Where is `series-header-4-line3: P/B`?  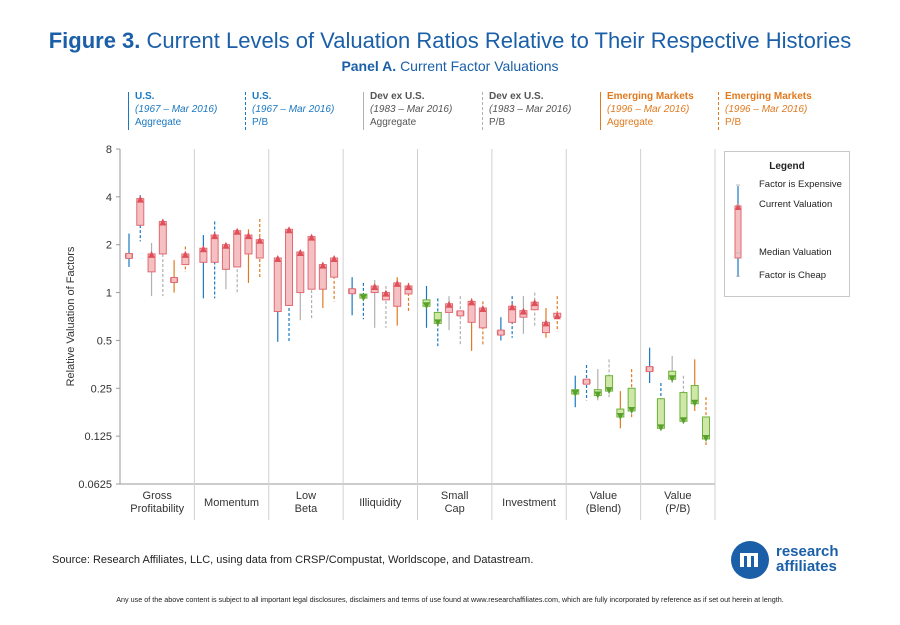
series-header-4-line3: P/B is located at coordinates (497, 122).